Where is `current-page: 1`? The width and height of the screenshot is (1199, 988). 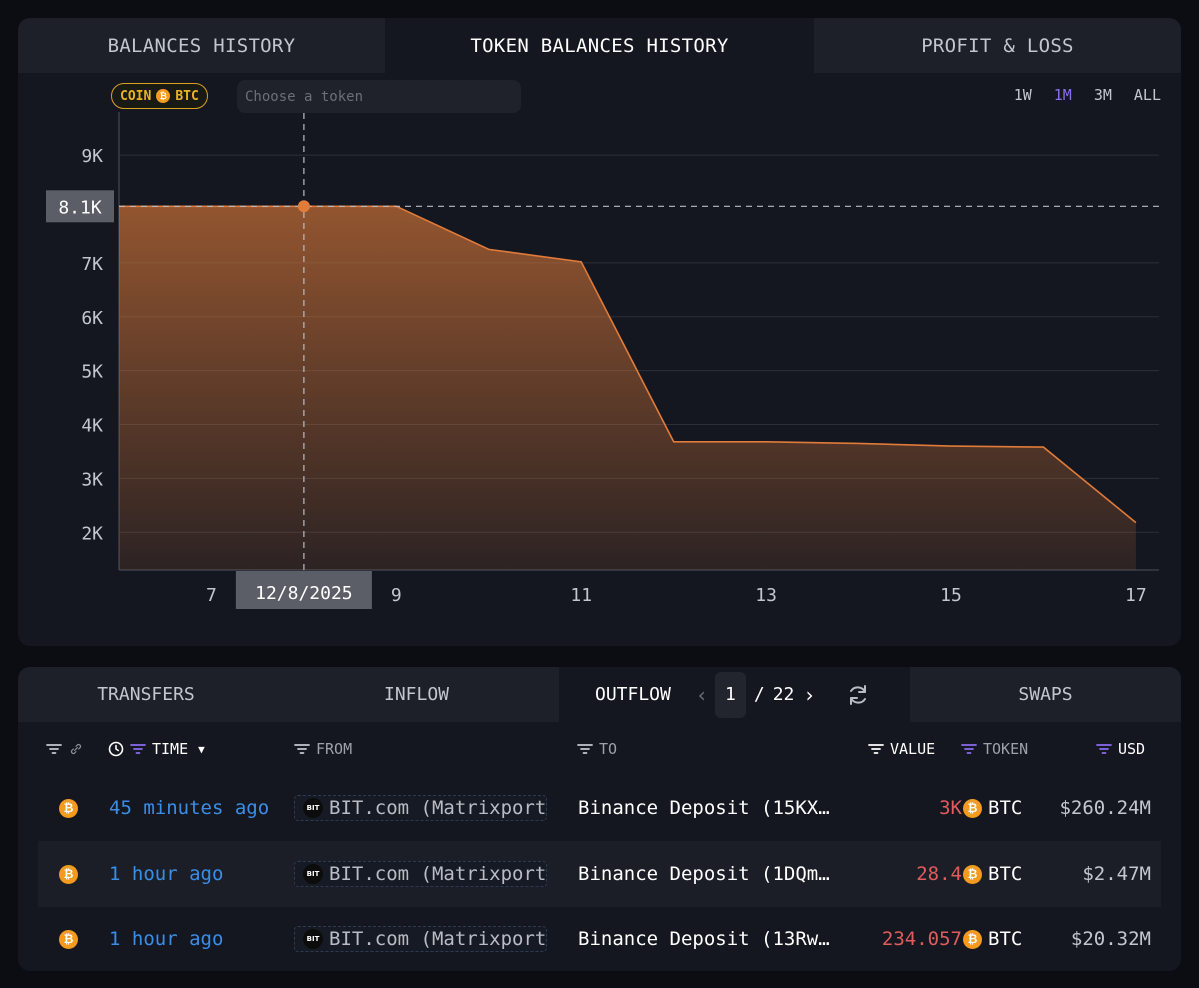 current-page: 1 is located at coordinates (730, 694).